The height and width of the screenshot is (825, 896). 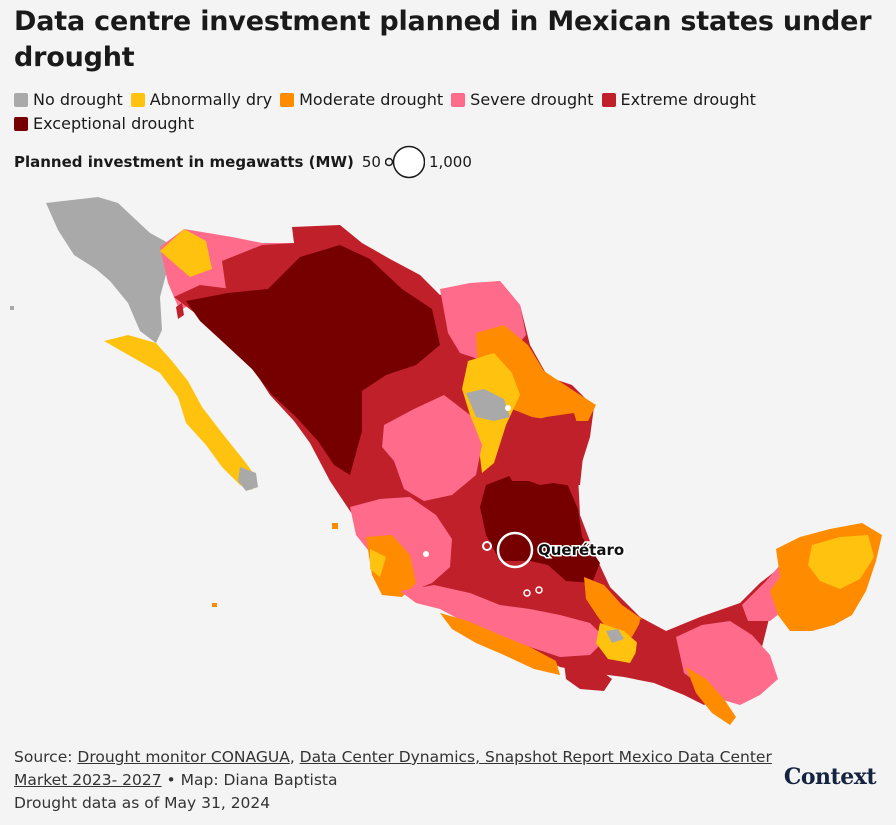 I want to click on exceptional-drought-northwest, so click(x=313, y=360).